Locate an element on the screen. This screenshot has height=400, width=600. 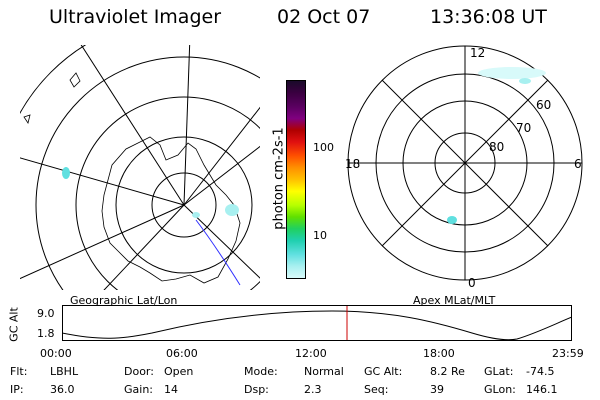
status-label: Mode: is located at coordinates (261, 371).